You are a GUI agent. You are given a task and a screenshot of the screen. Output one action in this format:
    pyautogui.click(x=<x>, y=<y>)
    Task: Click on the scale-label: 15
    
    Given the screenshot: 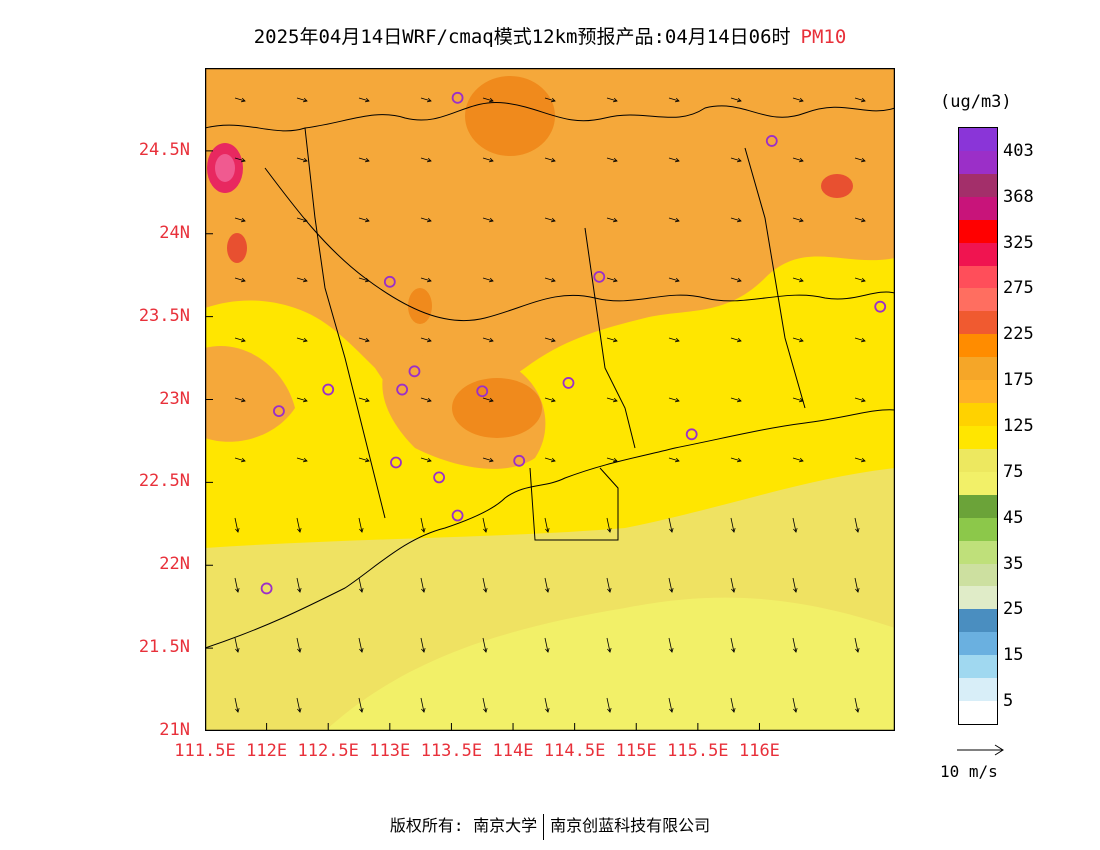 What is the action you would take?
    pyautogui.click(x=1013, y=655)
    